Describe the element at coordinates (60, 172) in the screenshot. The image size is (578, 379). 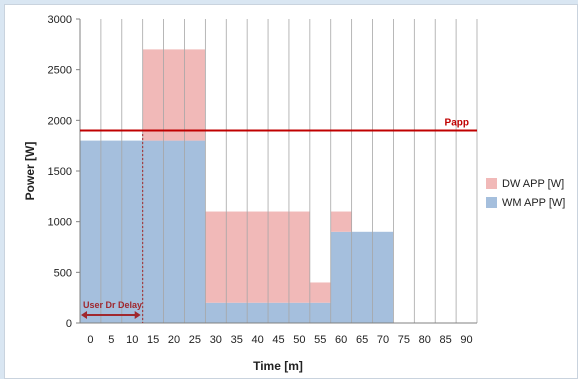
I see `y-tick-label: 1500` at that location.